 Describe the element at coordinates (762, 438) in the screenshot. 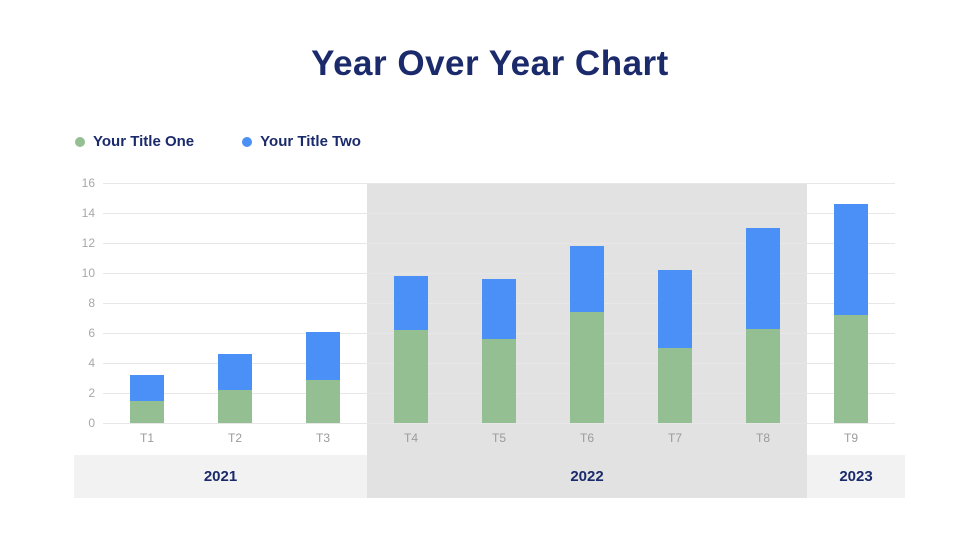

I see `x-tick-label: T8` at that location.